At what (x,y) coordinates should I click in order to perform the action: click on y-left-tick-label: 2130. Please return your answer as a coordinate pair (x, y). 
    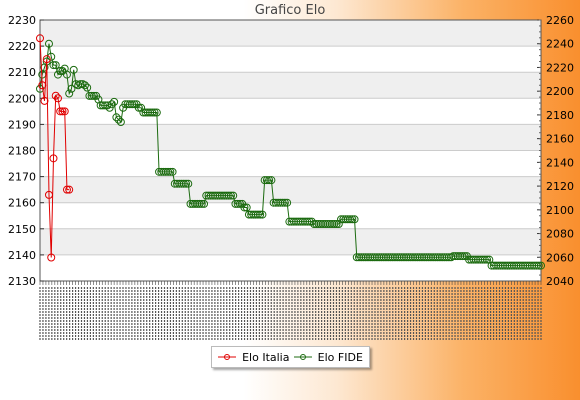
    Looking at the image, I should click on (22, 281).